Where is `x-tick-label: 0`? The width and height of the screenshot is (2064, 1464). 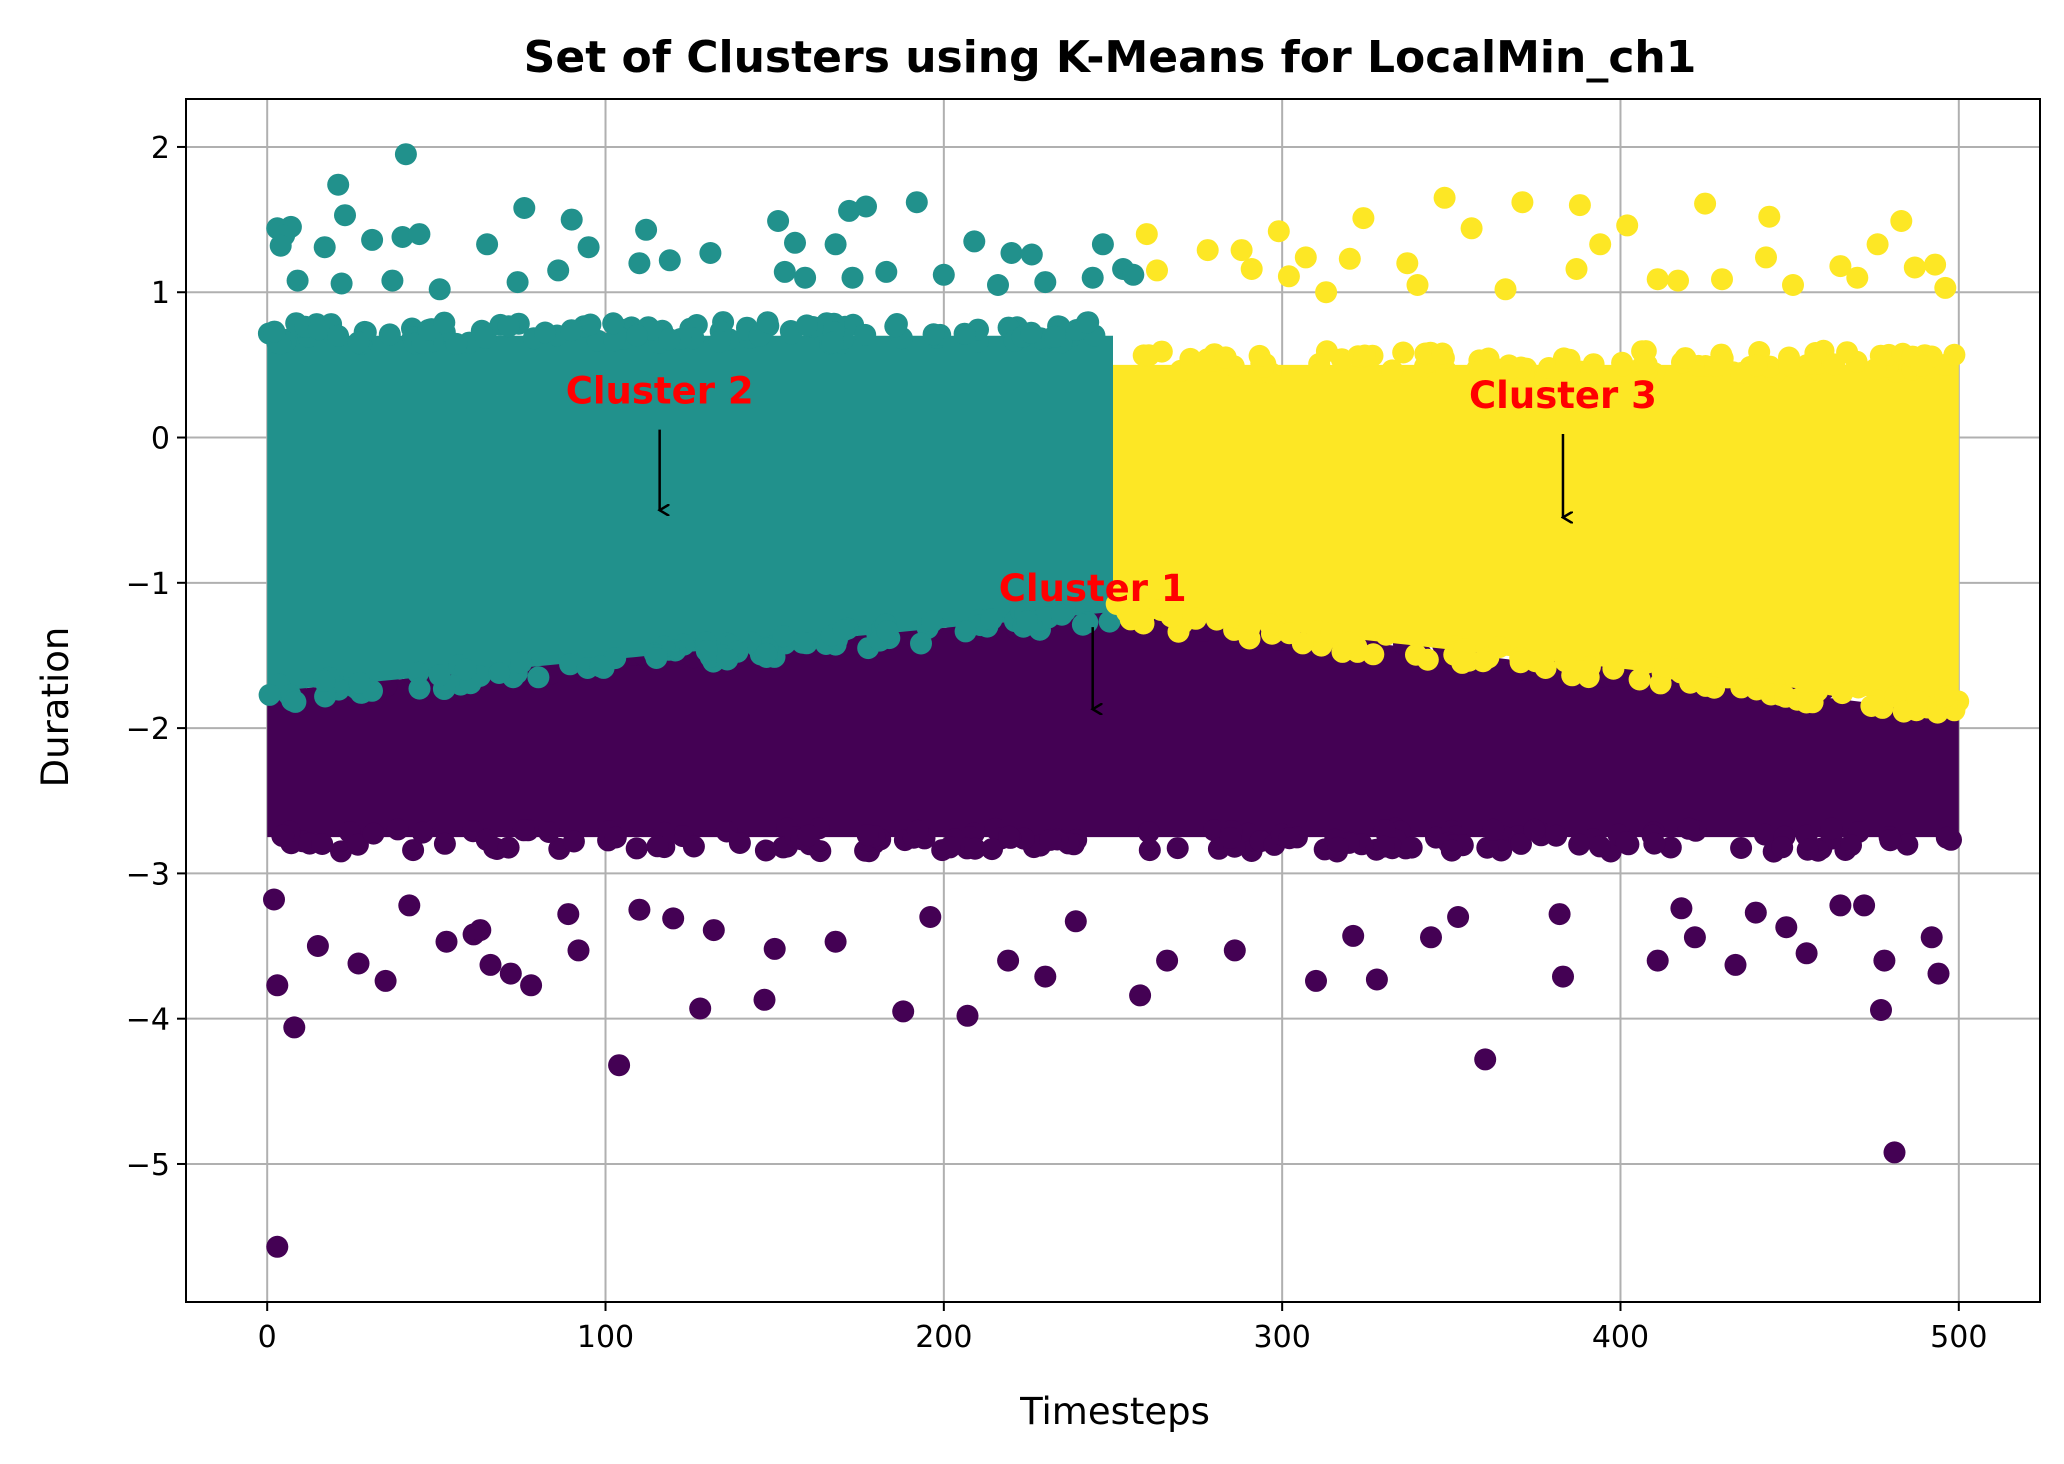 x-tick-label: 0 is located at coordinates (267, 1337).